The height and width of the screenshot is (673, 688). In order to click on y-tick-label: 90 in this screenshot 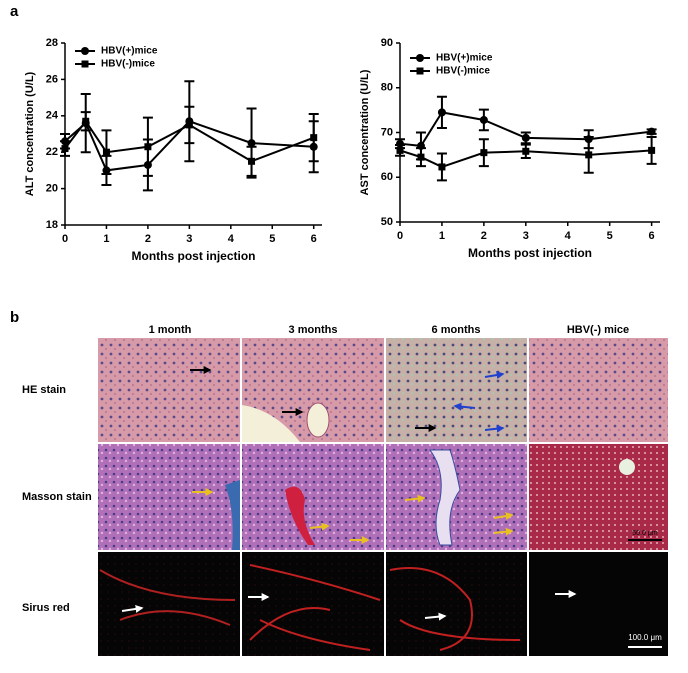, I will do `click(387, 43)`.